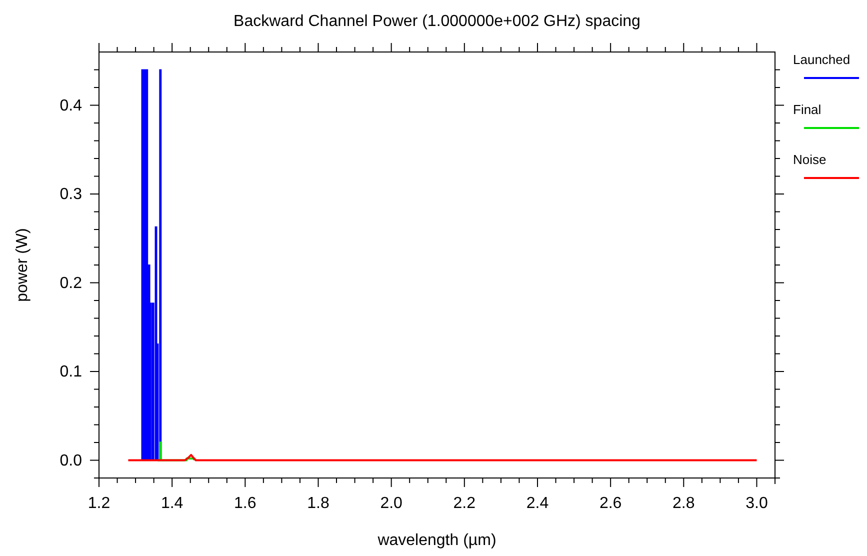  Describe the element at coordinates (821, 59) in the screenshot. I see `text: Launched` at that location.